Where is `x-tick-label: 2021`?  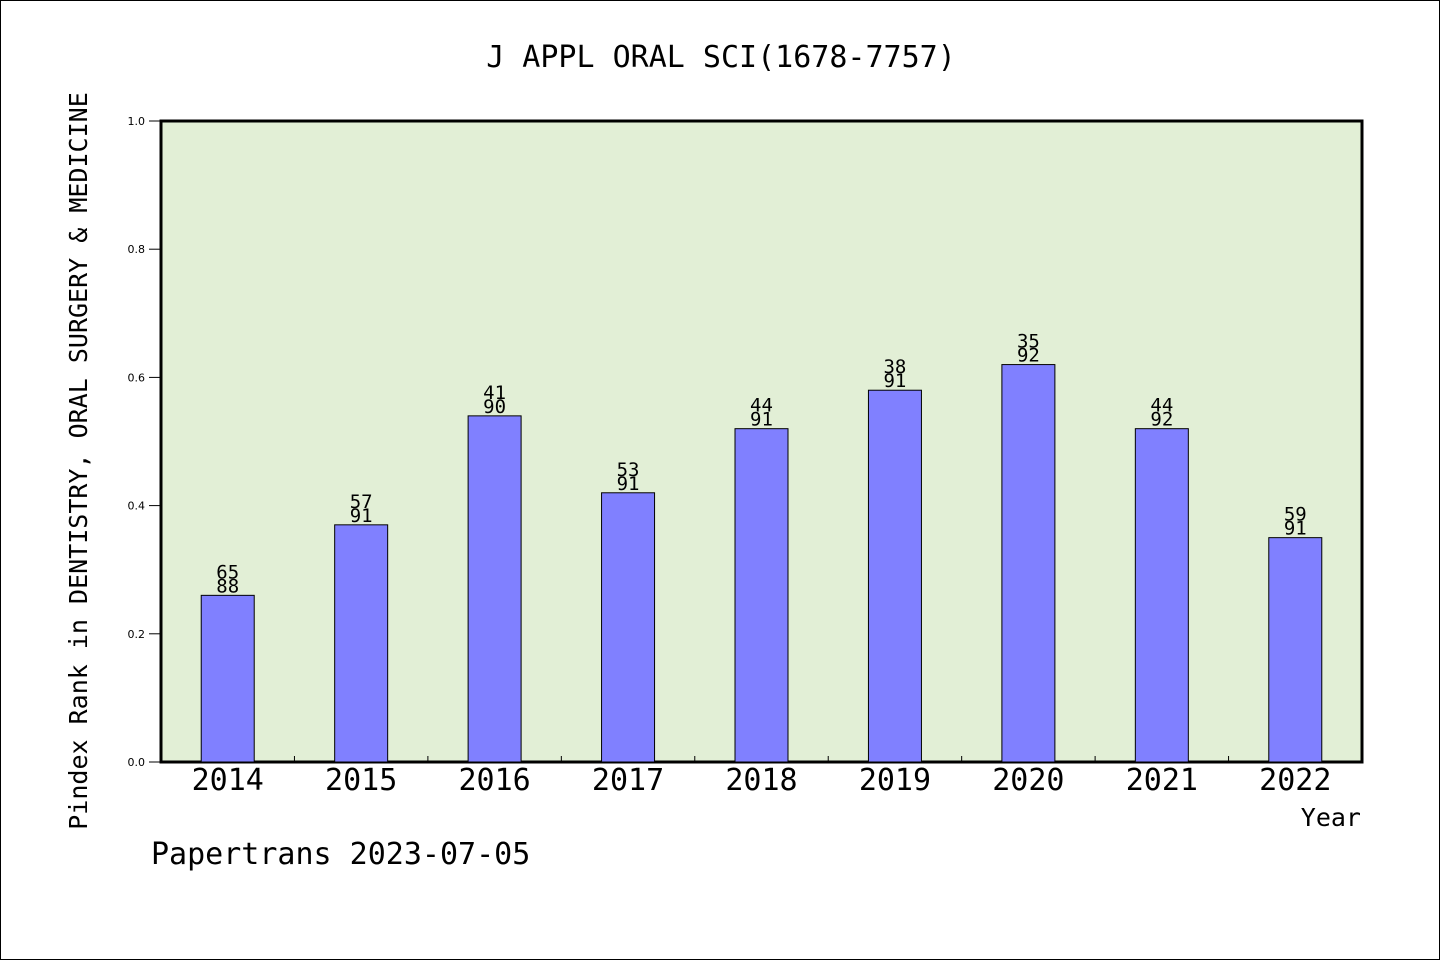 x-tick-label: 2021 is located at coordinates (1162, 780).